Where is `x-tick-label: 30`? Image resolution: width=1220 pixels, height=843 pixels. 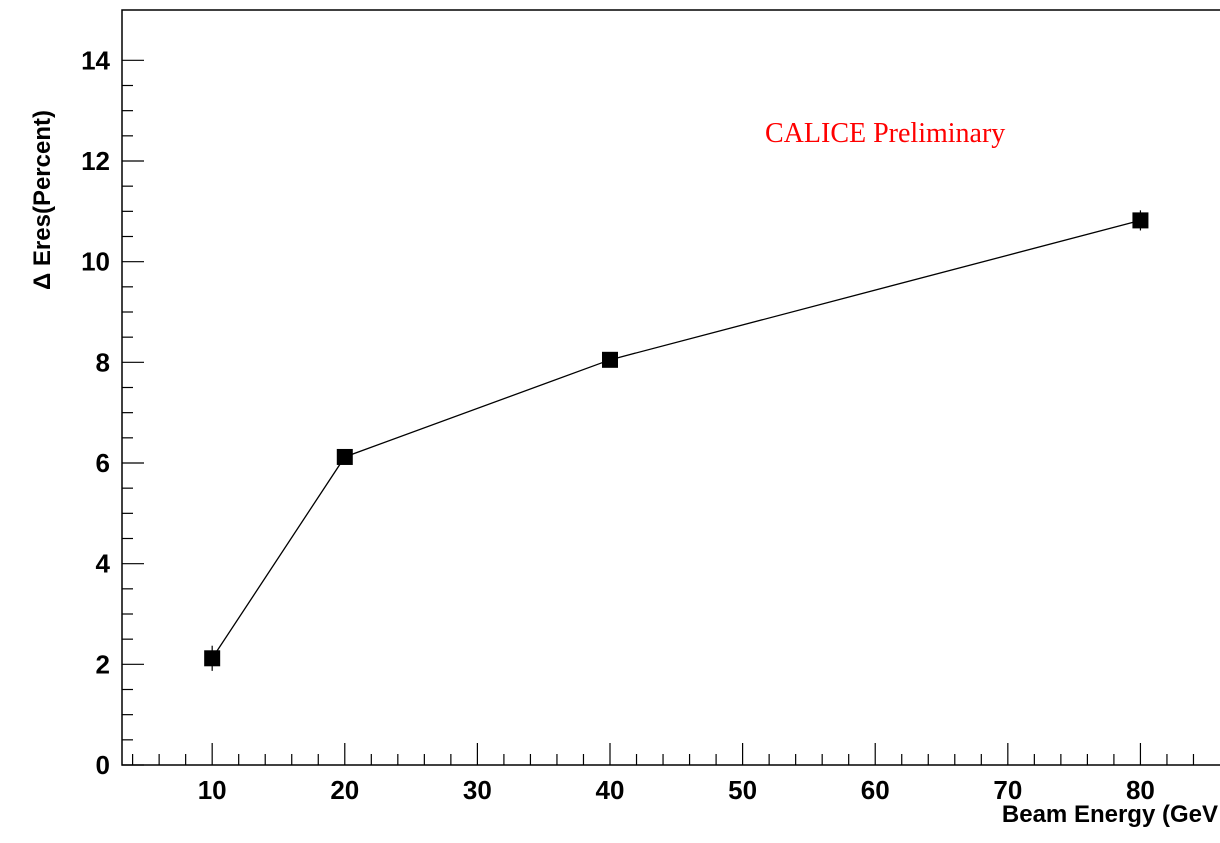
x-tick-label: 30 is located at coordinates (477, 790).